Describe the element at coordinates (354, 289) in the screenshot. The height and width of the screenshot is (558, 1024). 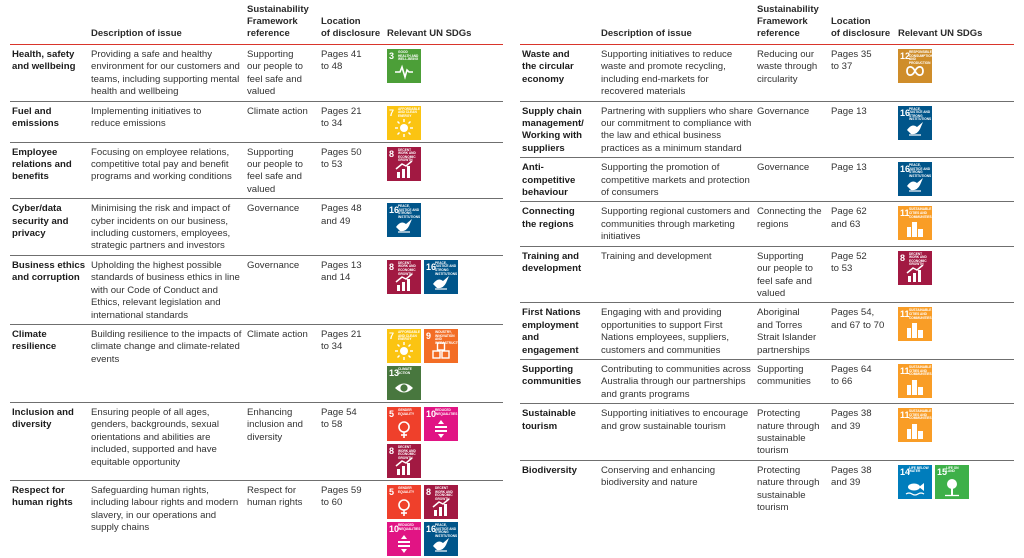
I see `disclosure-location: Pages 13 and 14` at that location.